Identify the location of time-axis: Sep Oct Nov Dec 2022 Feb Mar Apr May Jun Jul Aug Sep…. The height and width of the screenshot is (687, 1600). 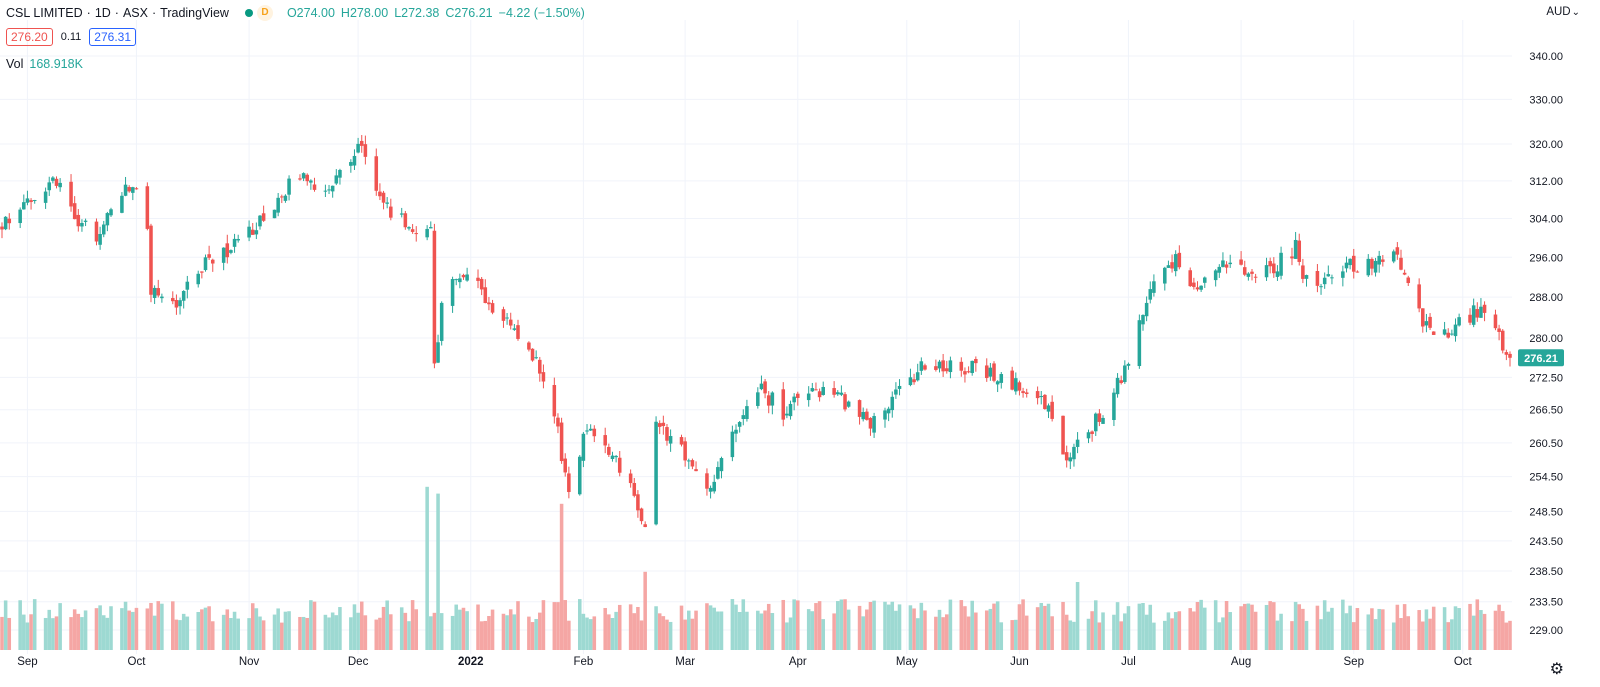
(744, 662).